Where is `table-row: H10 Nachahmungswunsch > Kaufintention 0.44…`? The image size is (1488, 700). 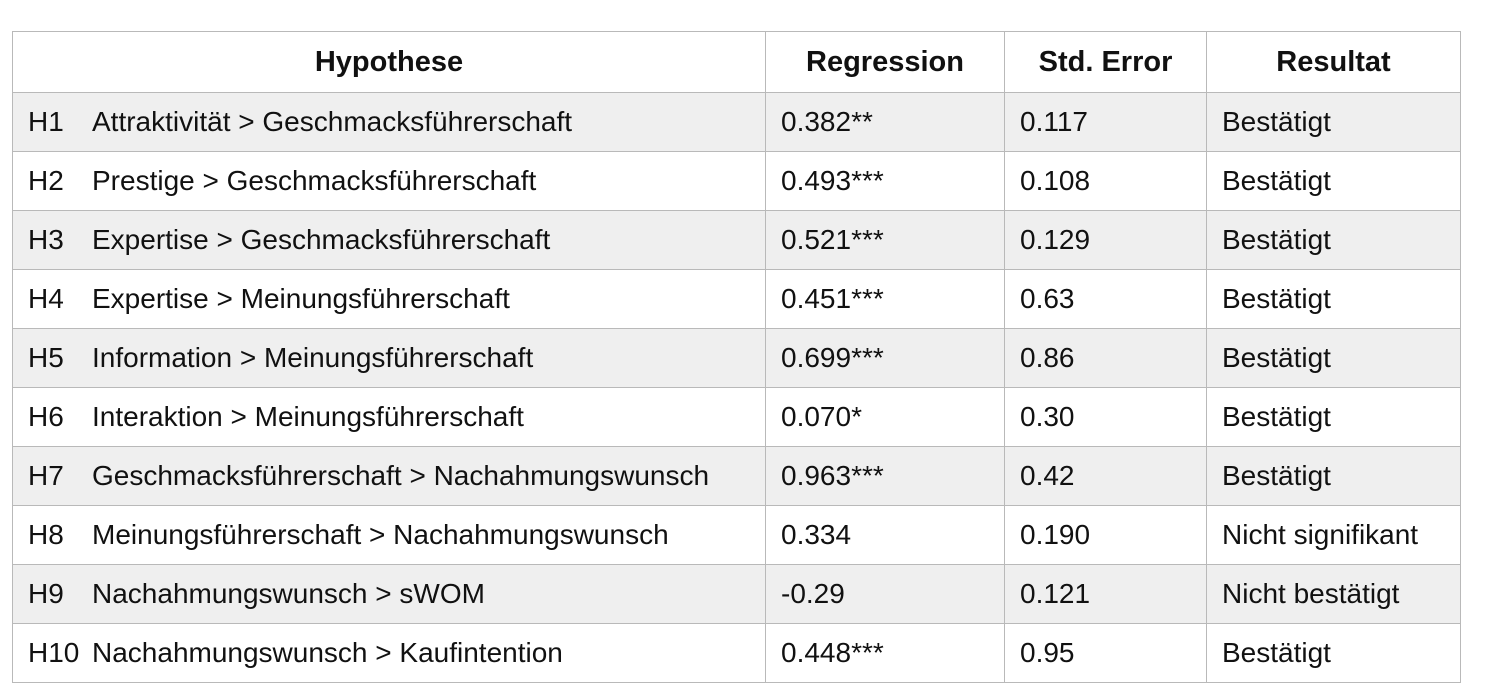 table-row: H10 Nachahmungswunsch > Kaufintention 0.44… is located at coordinates (736, 653).